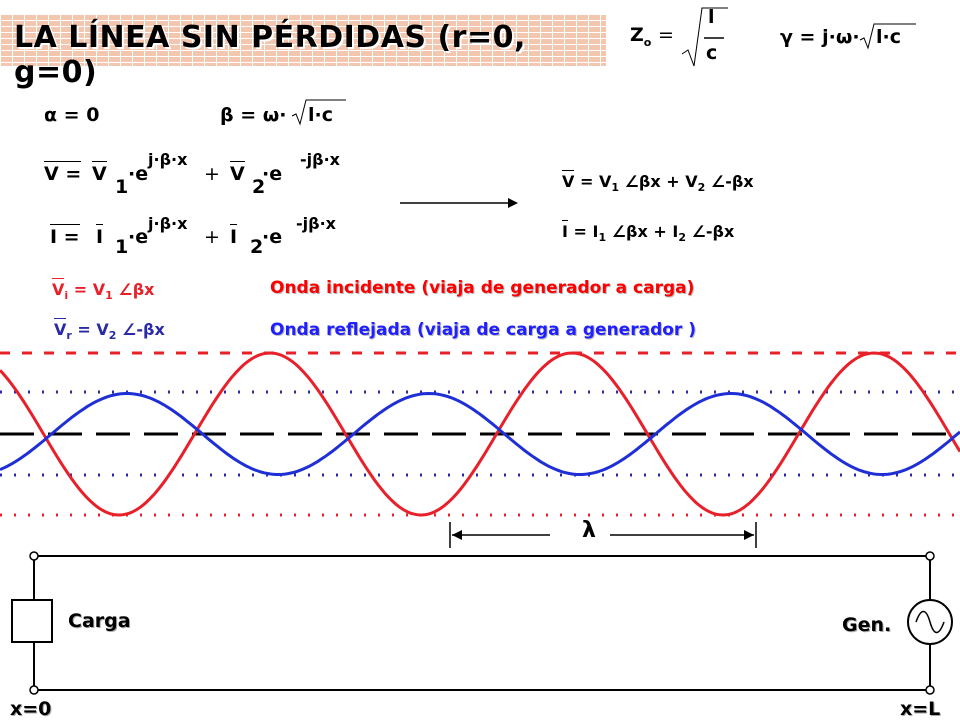 This screenshot has width=960, height=720. Describe the element at coordinates (65, 236) in the screenshot. I see `i-equation-lhs: I =` at that location.